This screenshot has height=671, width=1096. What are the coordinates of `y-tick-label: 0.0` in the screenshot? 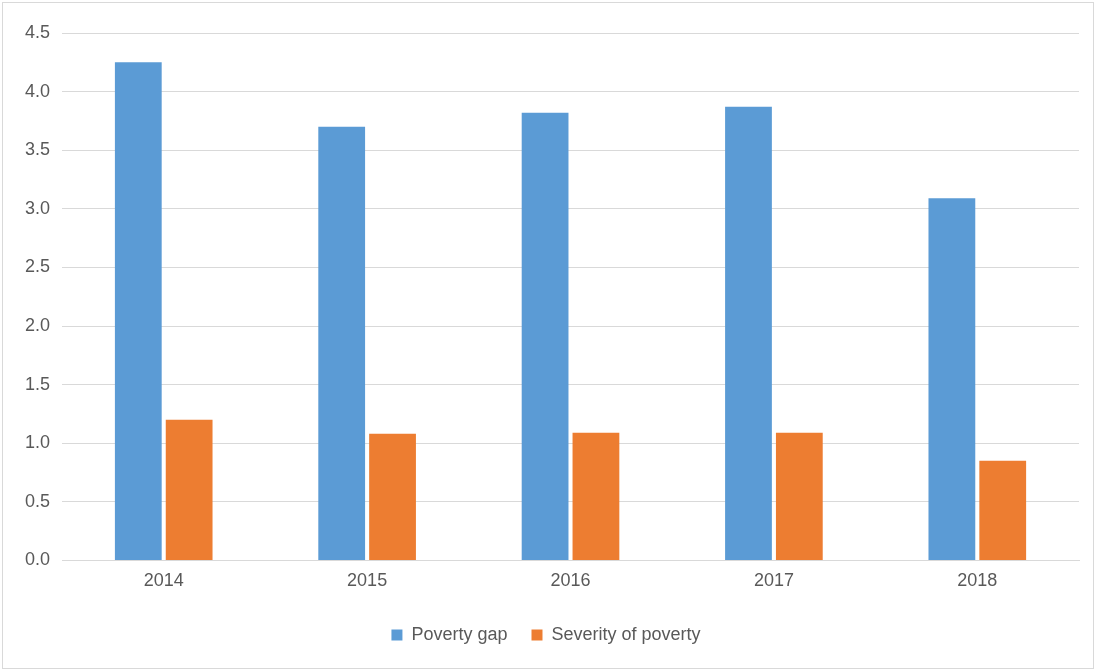 It's located at (37, 559).